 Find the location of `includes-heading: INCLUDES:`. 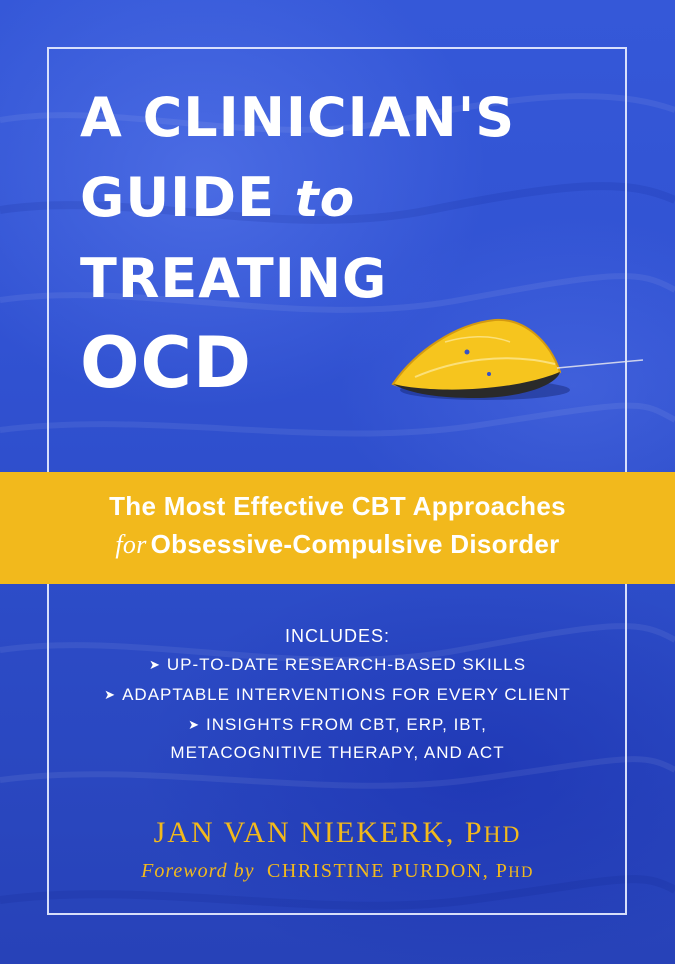

includes-heading: INCLUDES: is located at coordinates (337, 636).